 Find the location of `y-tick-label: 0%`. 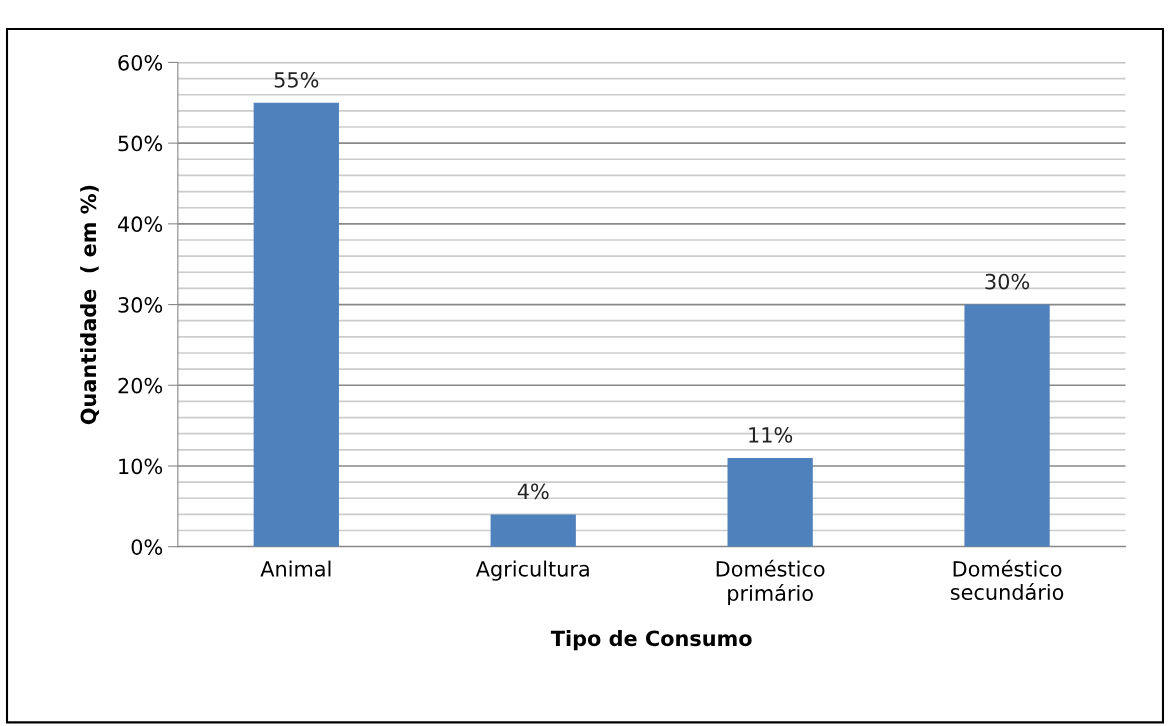

y-tick-label: 0% is located at coordinates (147, 547).